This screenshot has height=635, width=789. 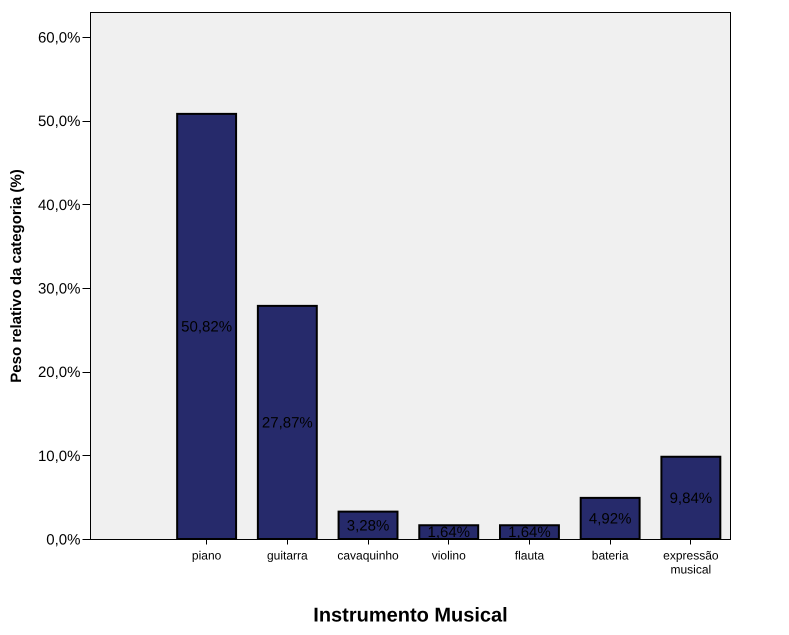 I want to click on data-label: 3,28%, so click(x=368, y=525).